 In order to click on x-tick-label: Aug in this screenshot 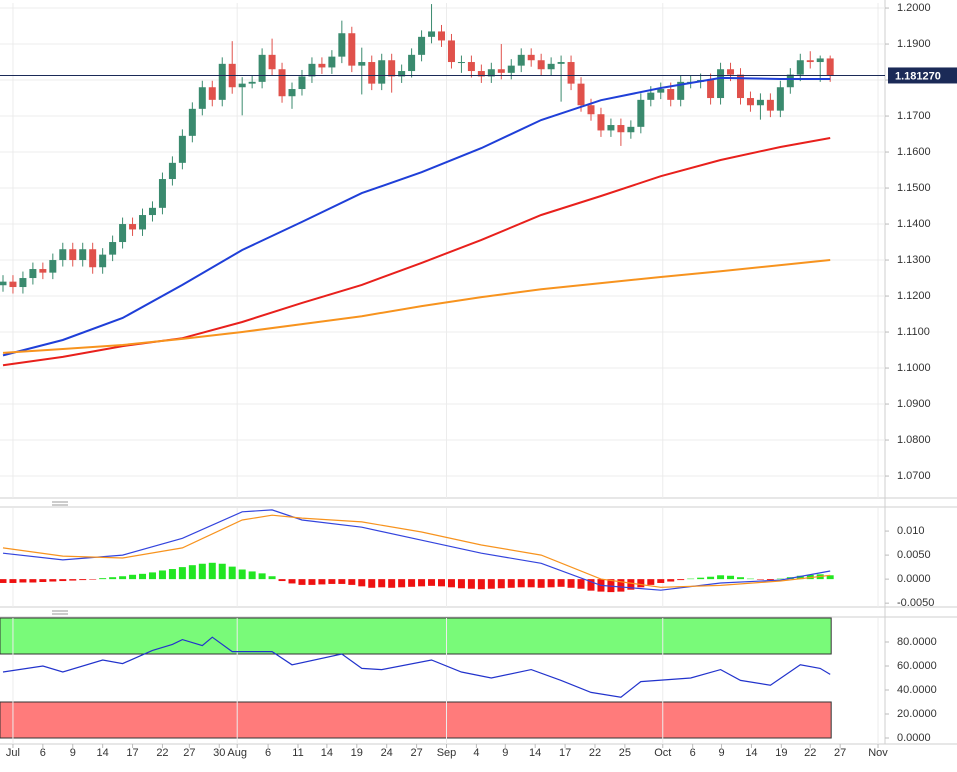, I will do `click(237, 753)`.